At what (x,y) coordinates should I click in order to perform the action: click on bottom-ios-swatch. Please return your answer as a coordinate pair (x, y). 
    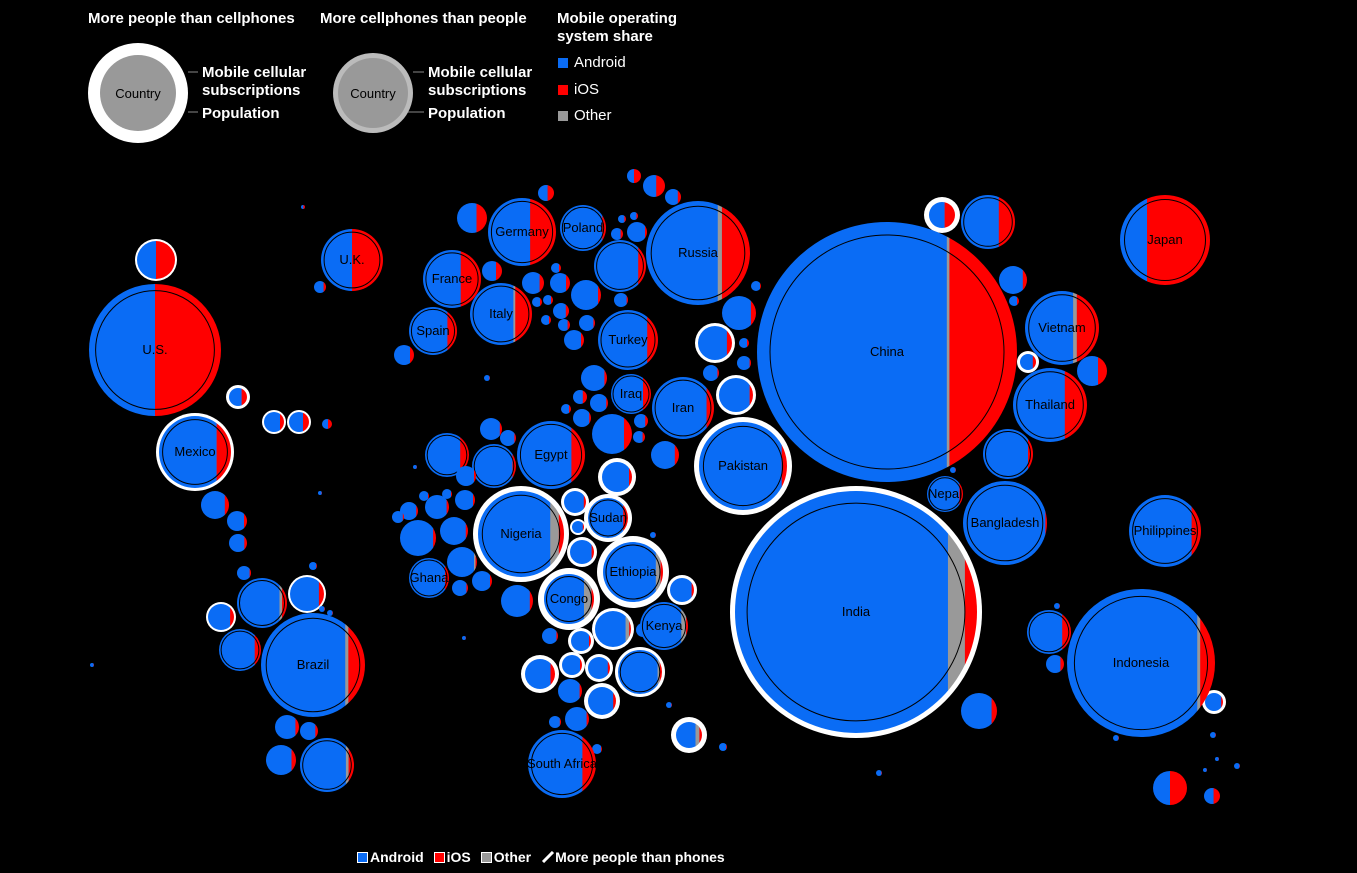
    Looking at the image, I should click on (439, 857).